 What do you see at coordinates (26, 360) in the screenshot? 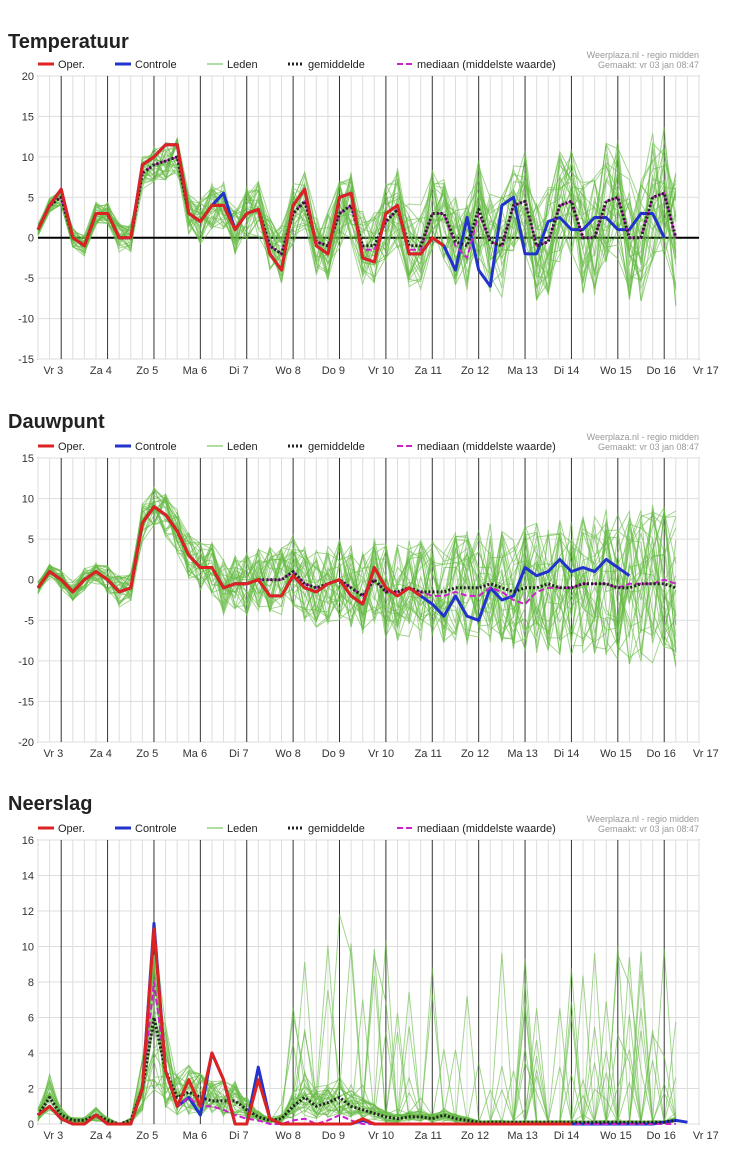
I see `y-tick-label: -15` at bounding box center [26, 360].